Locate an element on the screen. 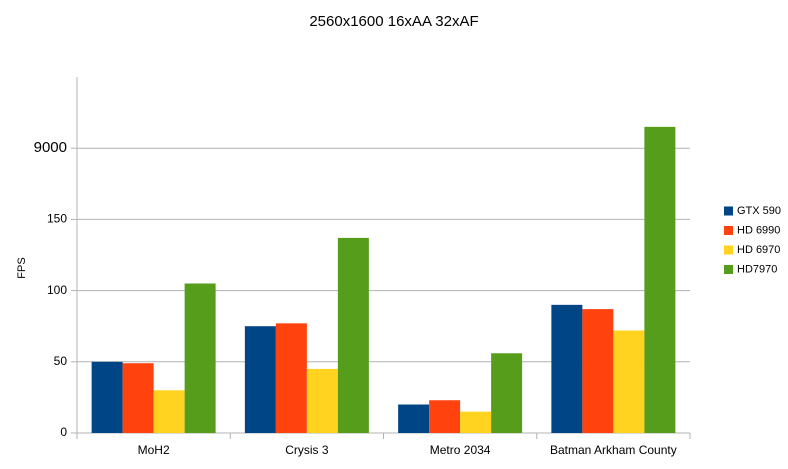  legend-label: HD 6990 is located at coordinates (758, 230).